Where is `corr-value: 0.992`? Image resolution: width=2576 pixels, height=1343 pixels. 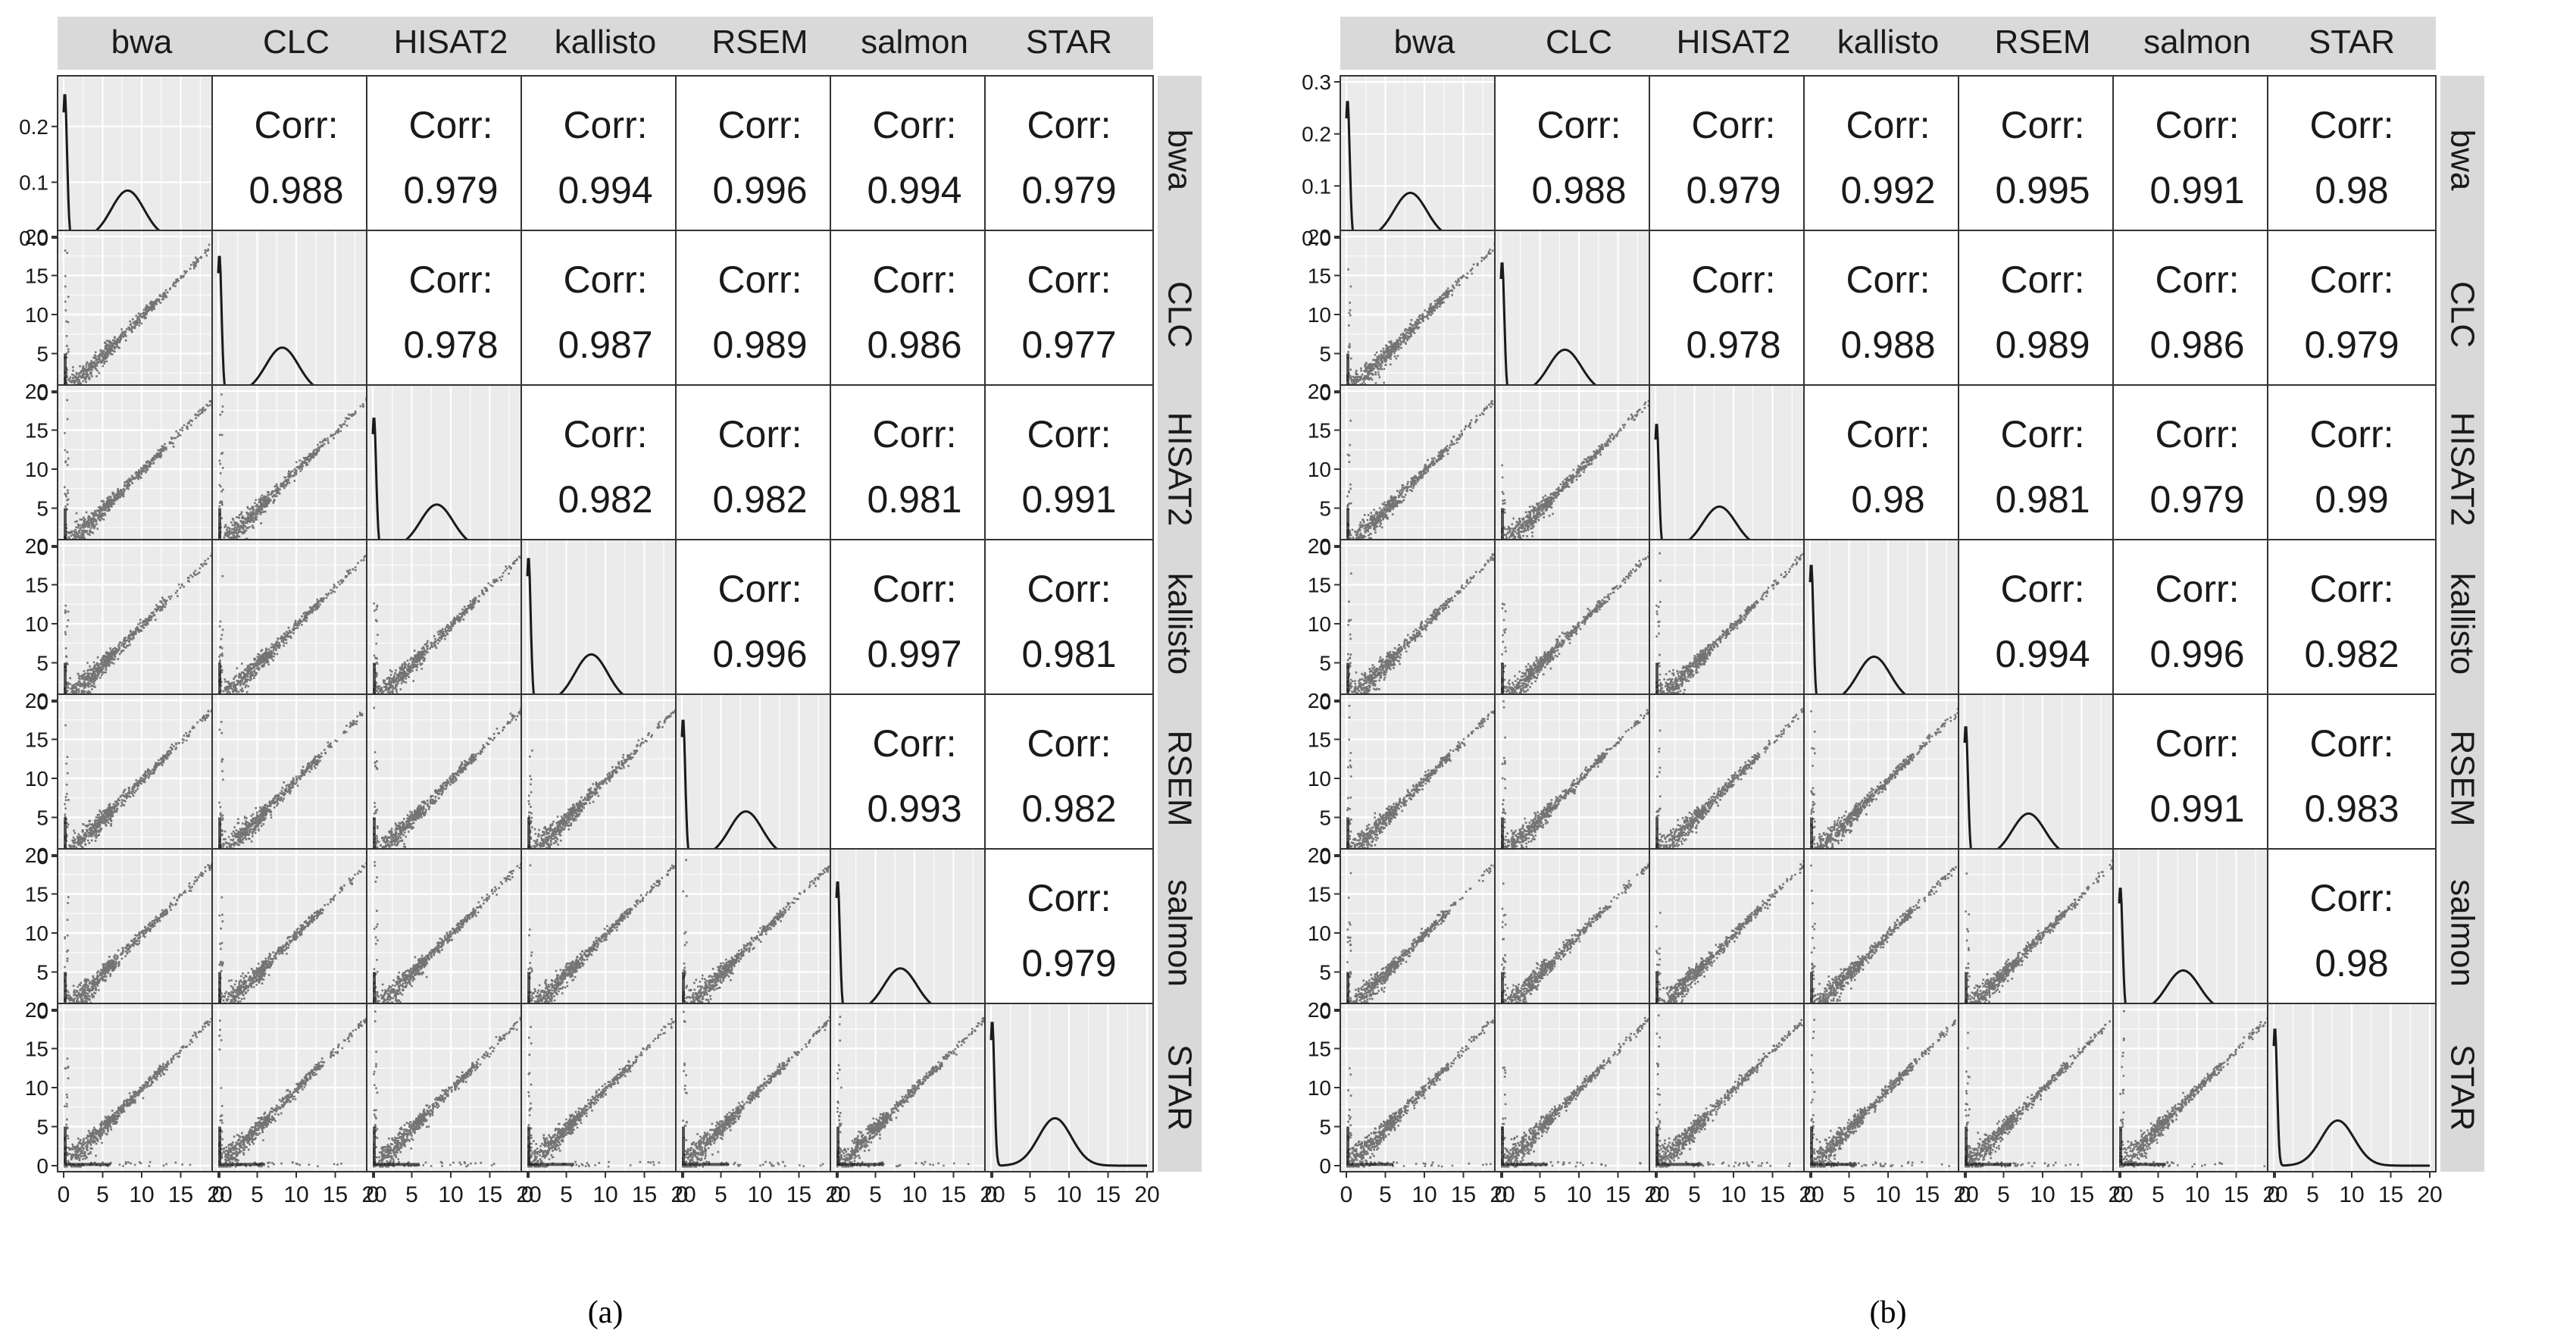 corr-value: 0.992 is located at coordinates (1887, 190).